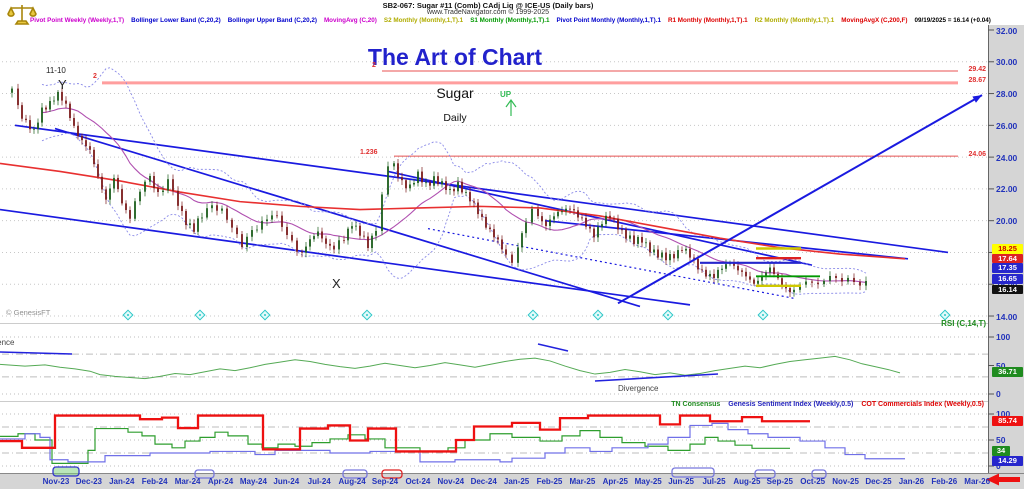 The height and width of the screenshot is (489, 1024). Describe the element at coordinates (122, 481) in the screenshot. I see `date-tick-label: Jan-24` at that location.